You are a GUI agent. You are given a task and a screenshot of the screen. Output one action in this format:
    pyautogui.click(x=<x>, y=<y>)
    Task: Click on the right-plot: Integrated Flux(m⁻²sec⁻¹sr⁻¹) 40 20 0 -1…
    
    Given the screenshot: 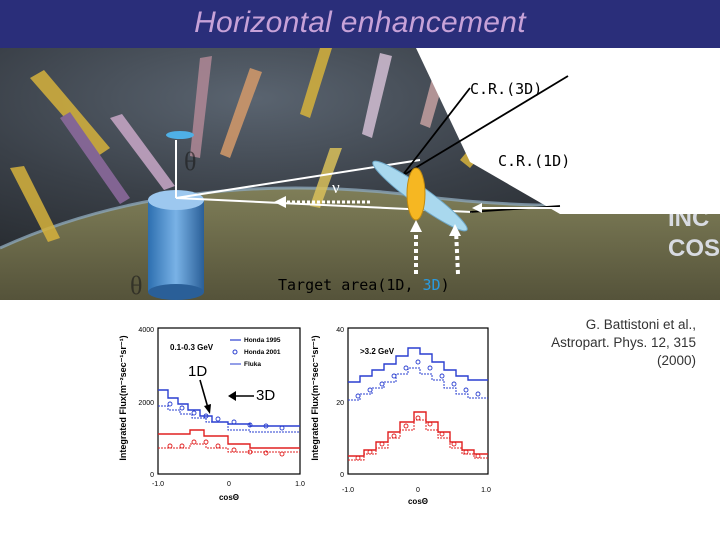 What is the action you would take?
    pyautogui.click(x=400, y=416)
    